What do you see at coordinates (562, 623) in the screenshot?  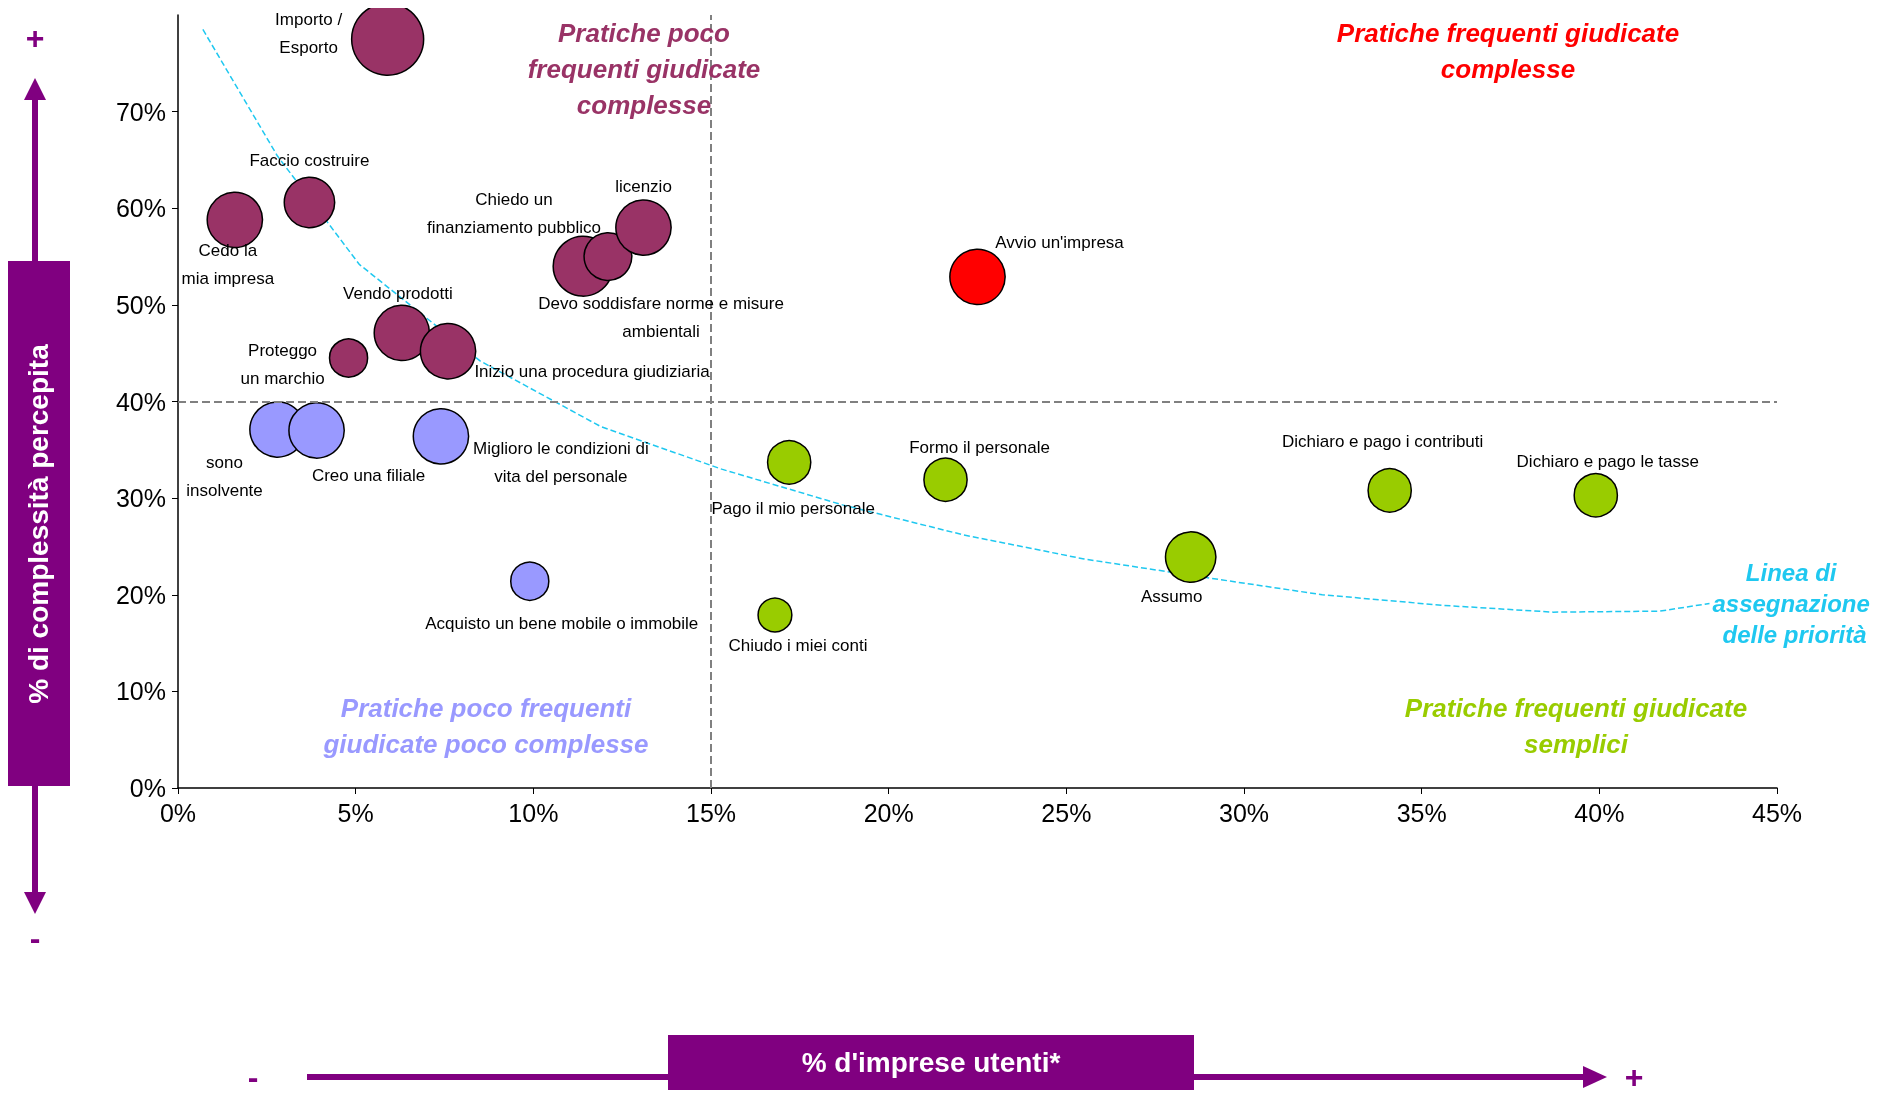 I see `annotation: Acquisto un bene mobile o immobile` at bounding box center [562, 623].